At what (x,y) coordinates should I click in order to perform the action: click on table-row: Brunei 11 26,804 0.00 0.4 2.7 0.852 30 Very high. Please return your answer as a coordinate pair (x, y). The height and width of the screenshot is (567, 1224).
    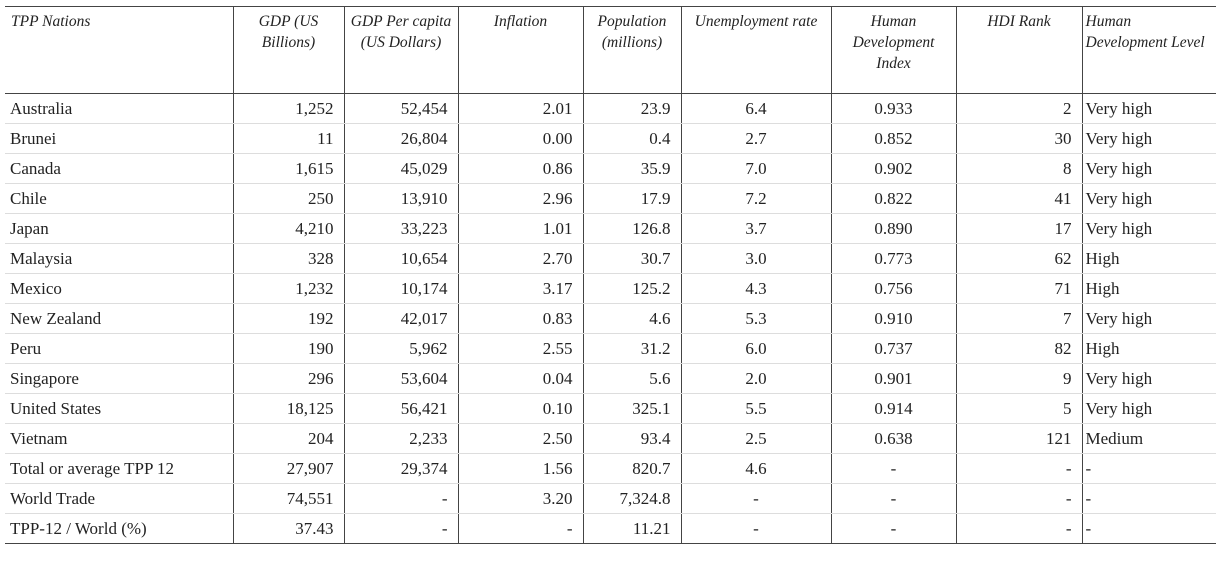
    Looking at the image, I should click on (610, 138).